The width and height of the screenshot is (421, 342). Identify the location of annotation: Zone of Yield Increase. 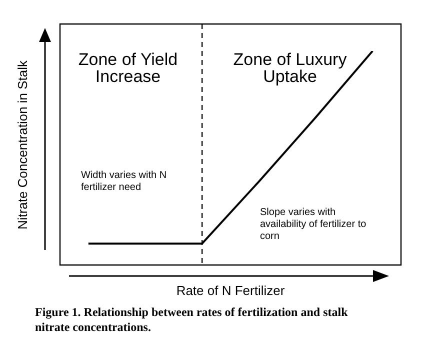
(128, 68).